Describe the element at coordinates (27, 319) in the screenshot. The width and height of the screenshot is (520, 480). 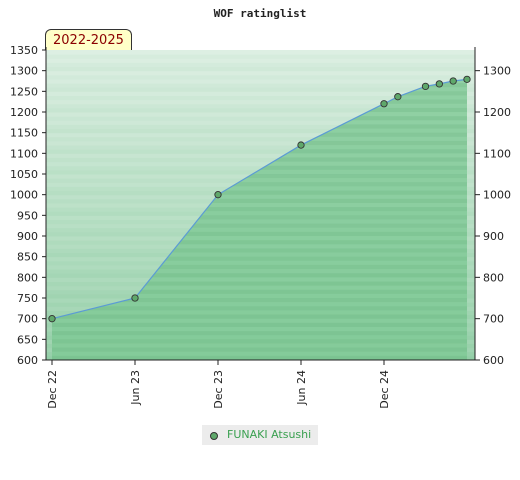
I see `y-tick-label-left: 700` at that location.